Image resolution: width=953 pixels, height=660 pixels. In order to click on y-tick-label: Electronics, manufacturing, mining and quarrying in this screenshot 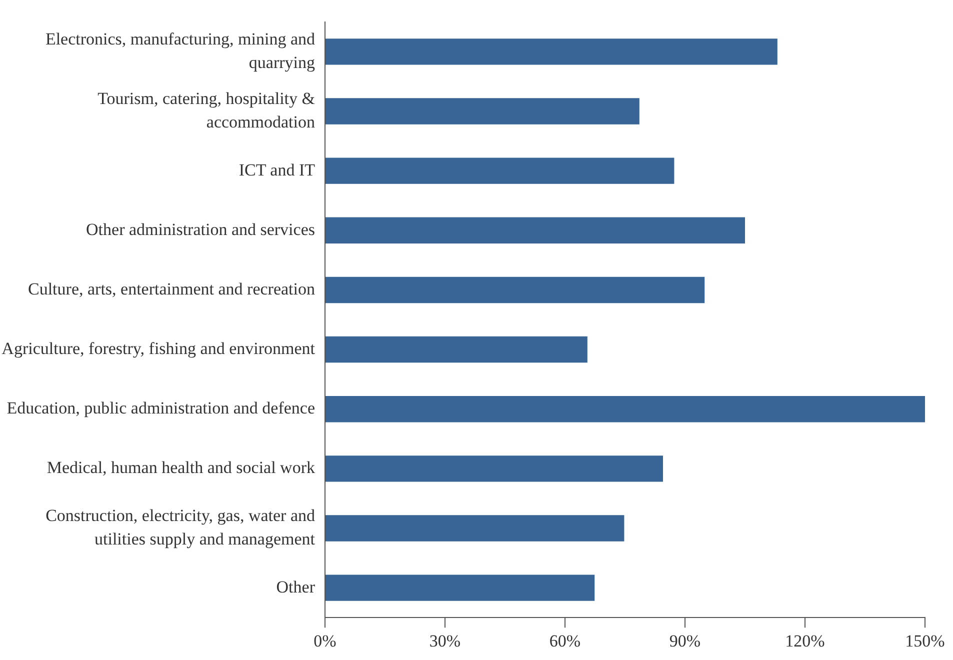, I will do `click(180, 50)`.